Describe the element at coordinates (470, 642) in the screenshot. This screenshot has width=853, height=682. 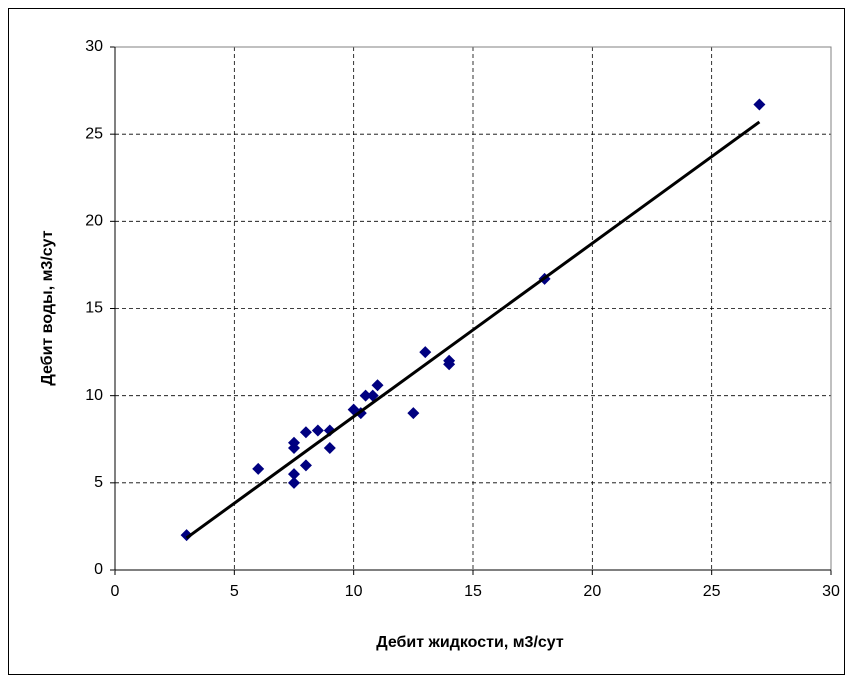
I see `x-axis-label: Дебит жидкости, м3/сут` at that location.